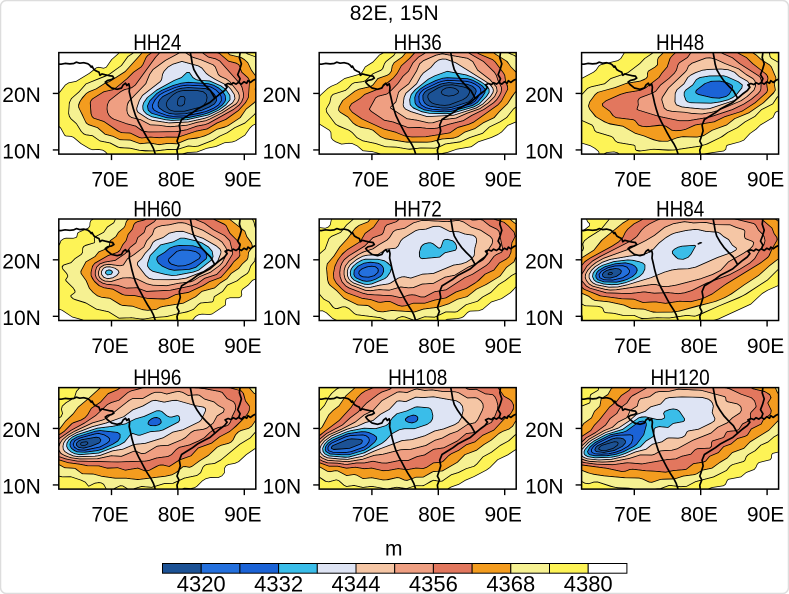  What do you see at coordinates (278, 583) in the screenshot?
I see `svg-text: 4332` at bounding box center [278, 583].